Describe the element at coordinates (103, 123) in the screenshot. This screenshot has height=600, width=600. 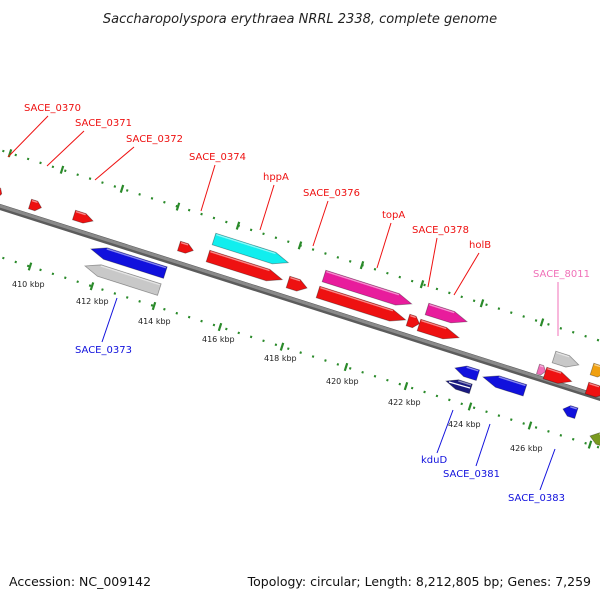
I see `gene-label: SACE_0371` at that location.